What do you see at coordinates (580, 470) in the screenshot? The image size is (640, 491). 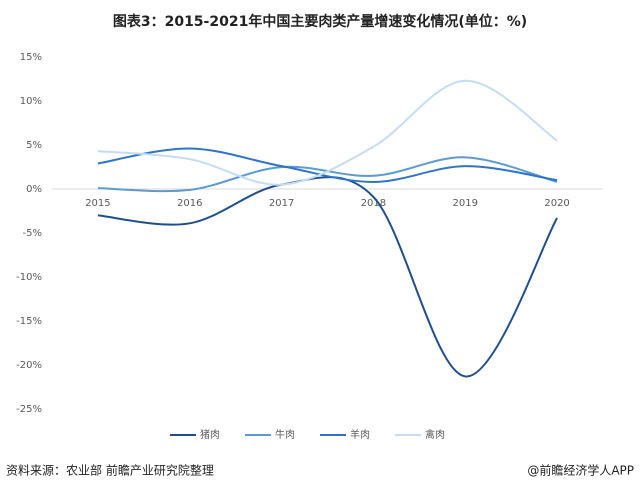 I see `watermark: @前瞻经济学人APP` at bounding box center [580, 470].